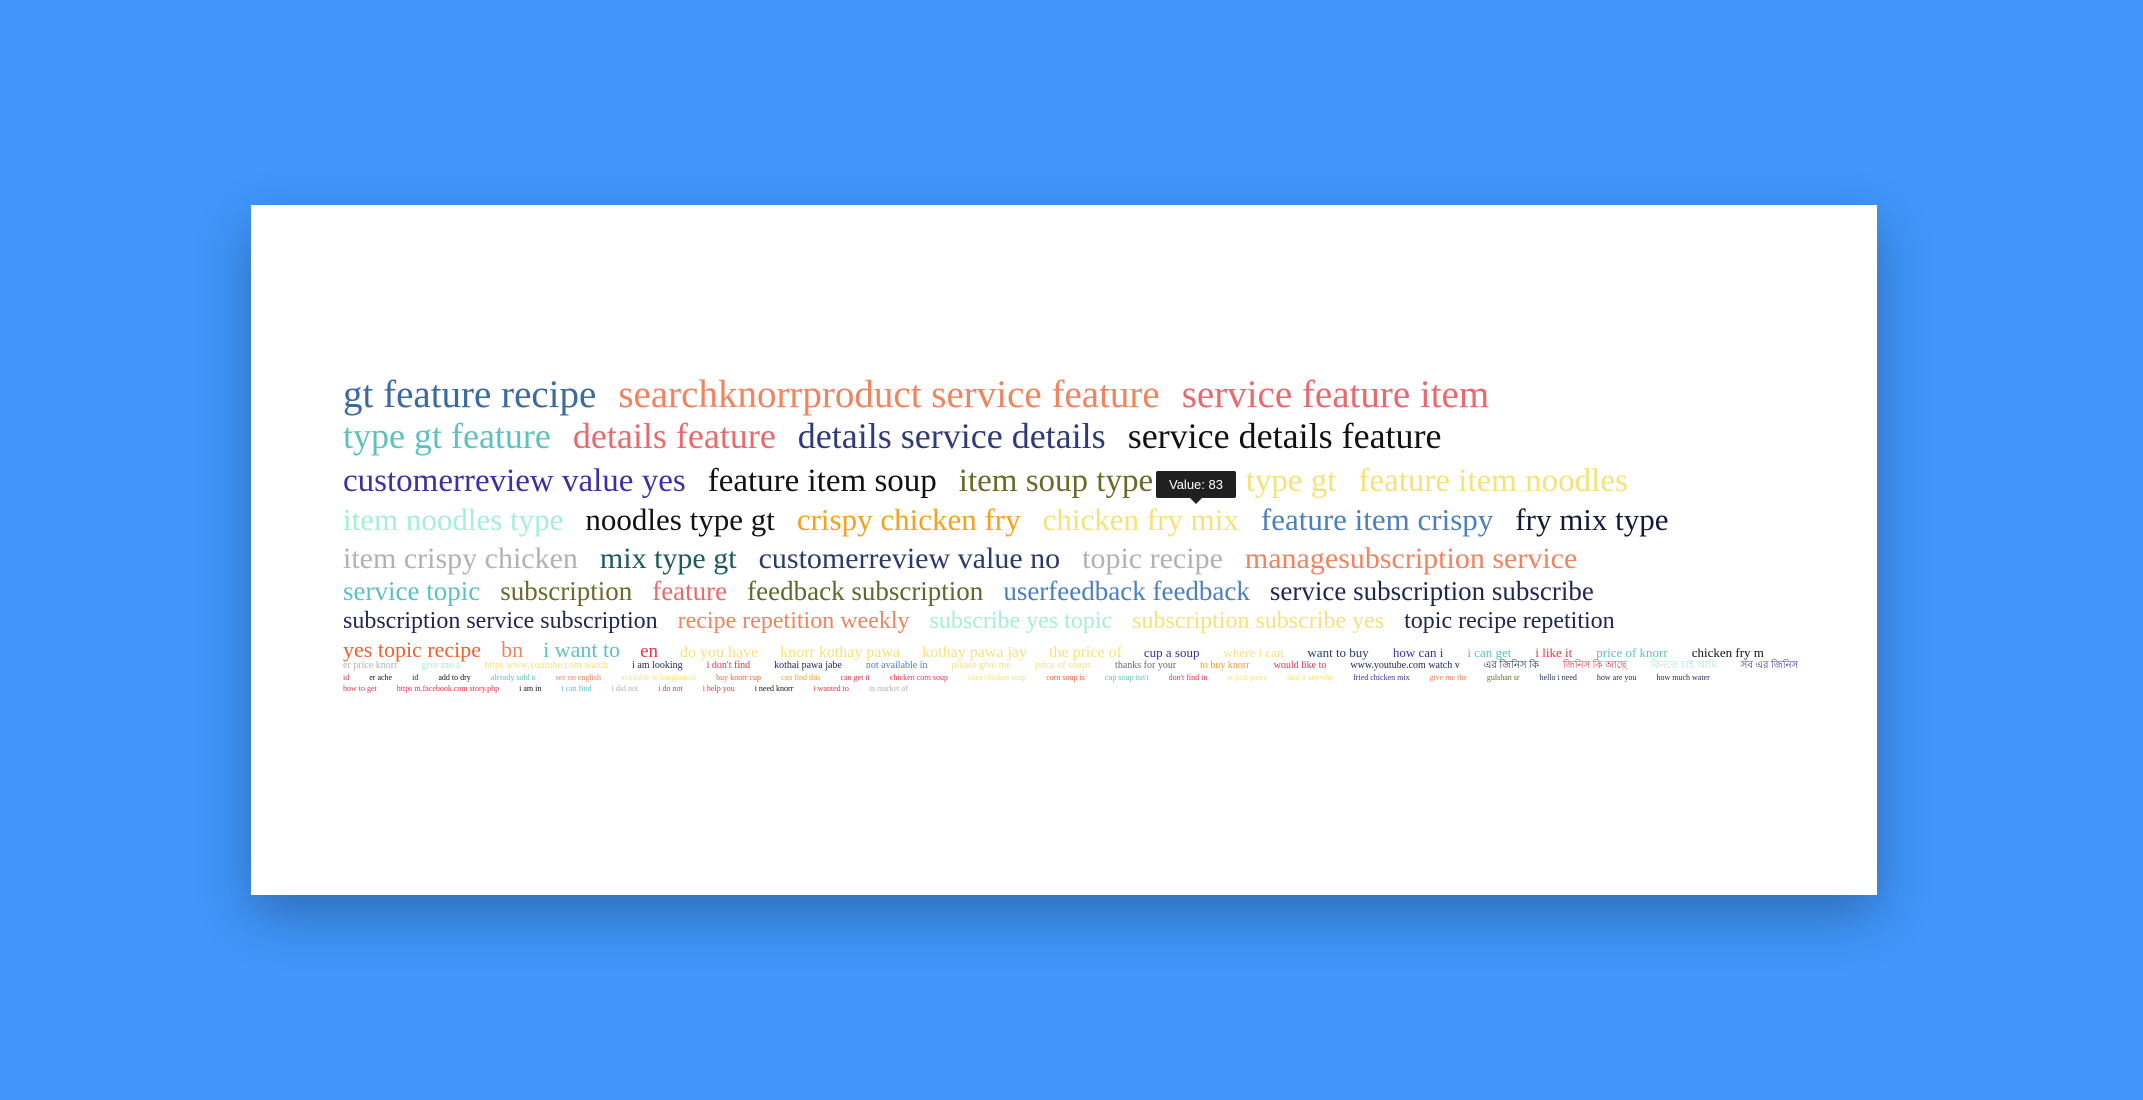 This screenshot has width=2143, height=1100. I want to click on word-cloud-word: i can find, so click(576, 688).